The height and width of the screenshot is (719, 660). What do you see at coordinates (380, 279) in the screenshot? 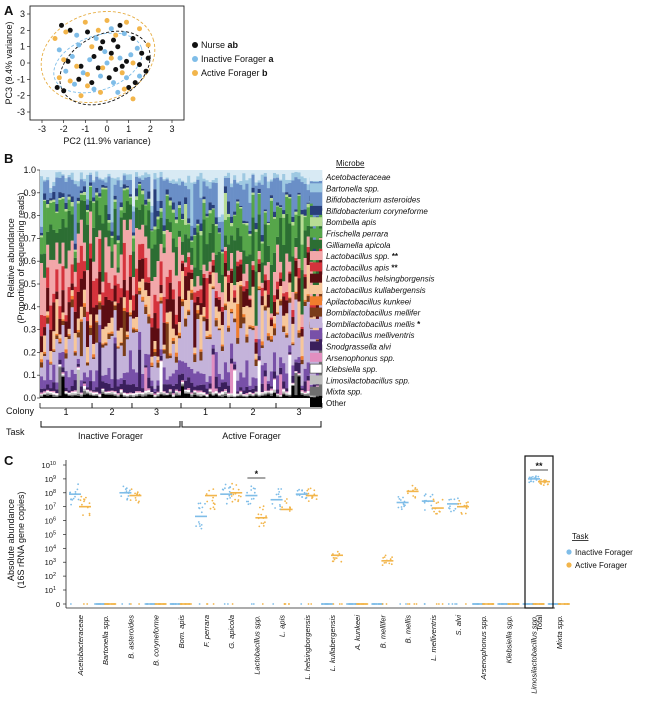
I see `legend-label: Lactobacillus helsingborgensis` at bounding box center [380, 279].